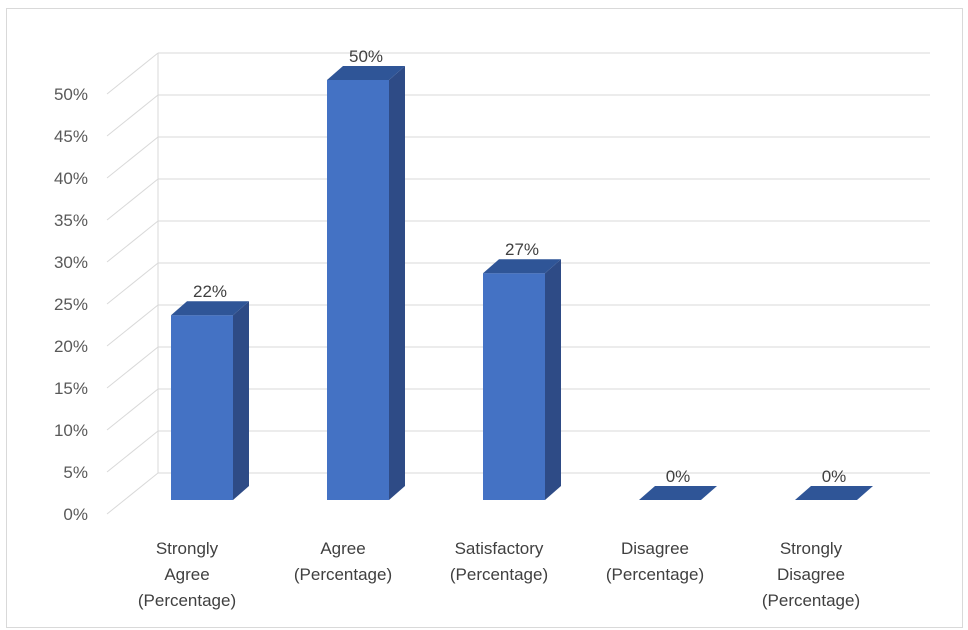 The height and width of the screenshot is (630, 968). I want to click on y-tick-label: 5%, so click(75, 472).